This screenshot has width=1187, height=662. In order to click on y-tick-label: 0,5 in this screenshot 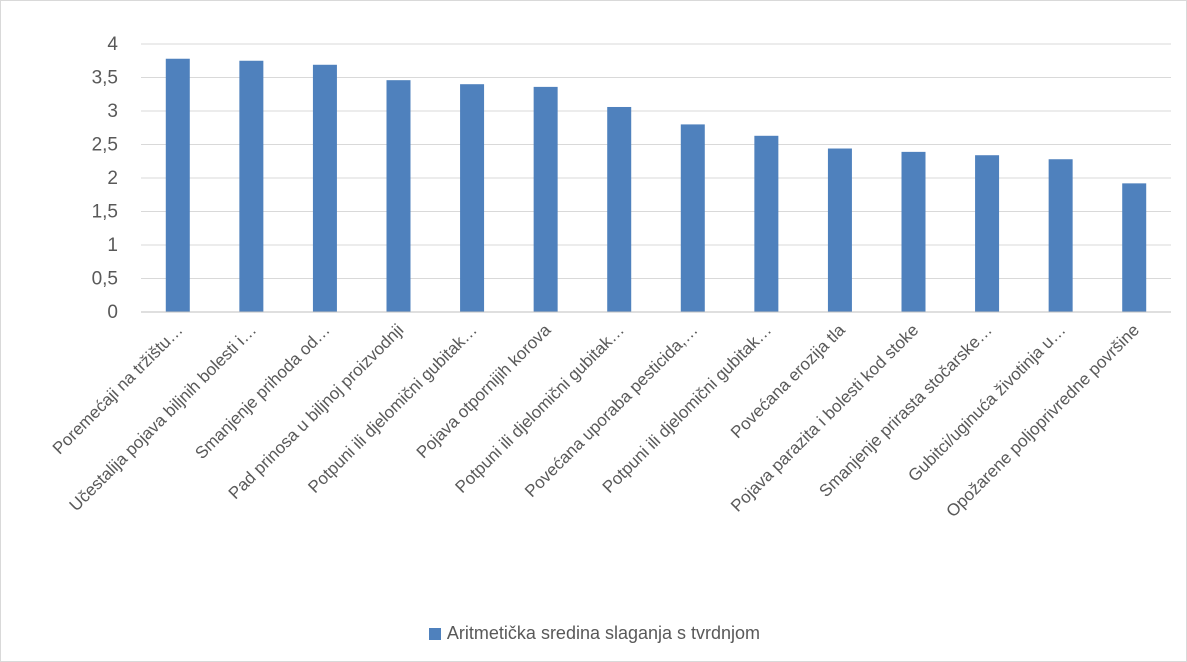, I will do `click(105, 279)`.